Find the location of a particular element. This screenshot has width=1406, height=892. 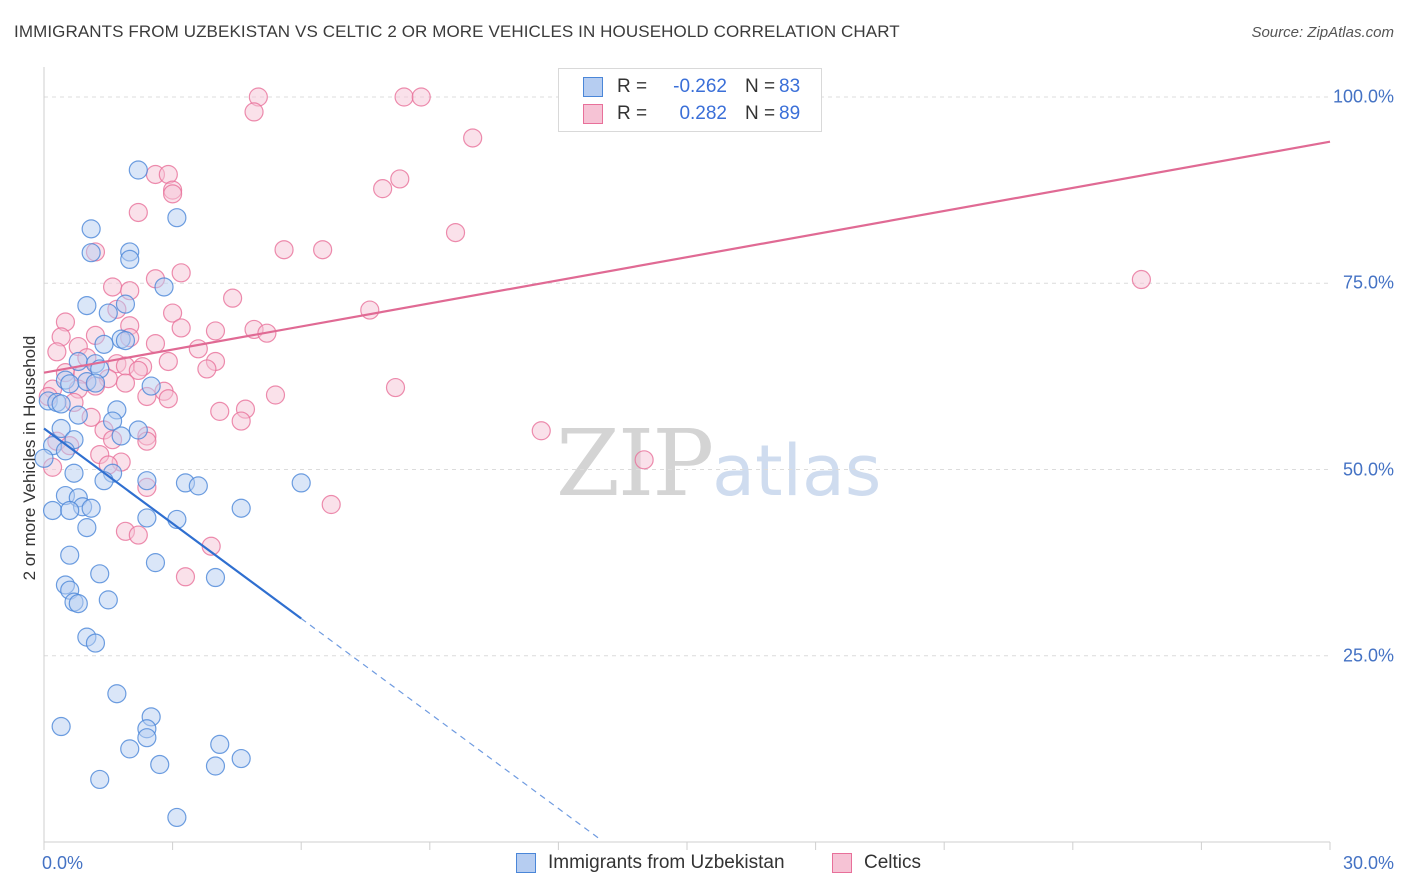

series-uzbekistan is located at coordinates (172, 494).